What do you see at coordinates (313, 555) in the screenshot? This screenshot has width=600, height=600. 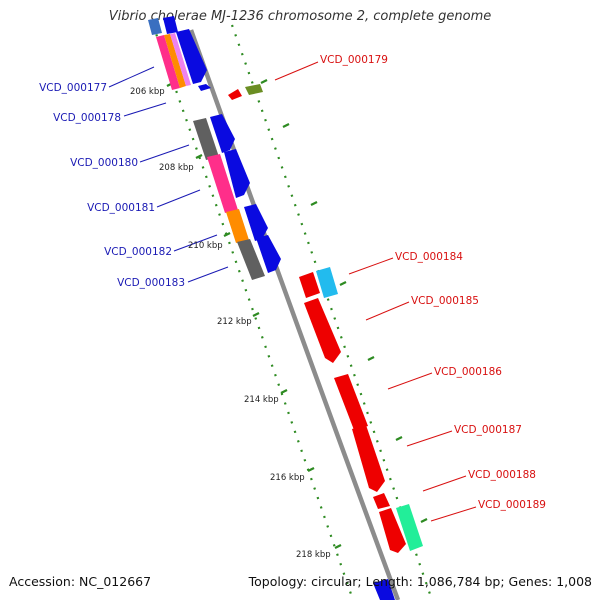 I see `tick-label-218: 218 kbp` at bounding box center [313, 555].